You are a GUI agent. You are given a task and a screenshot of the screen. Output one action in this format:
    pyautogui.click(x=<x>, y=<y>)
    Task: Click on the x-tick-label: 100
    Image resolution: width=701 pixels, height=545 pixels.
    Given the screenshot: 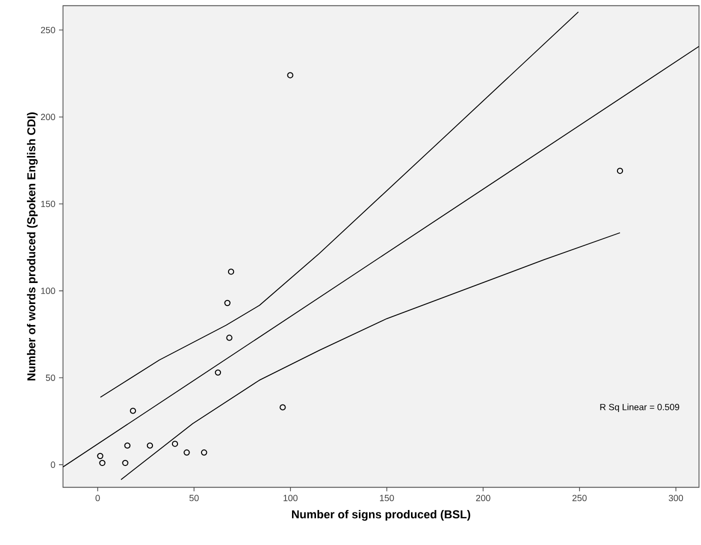 What is the action you would take?
    pyautogui.click(x=291, y=498)
    